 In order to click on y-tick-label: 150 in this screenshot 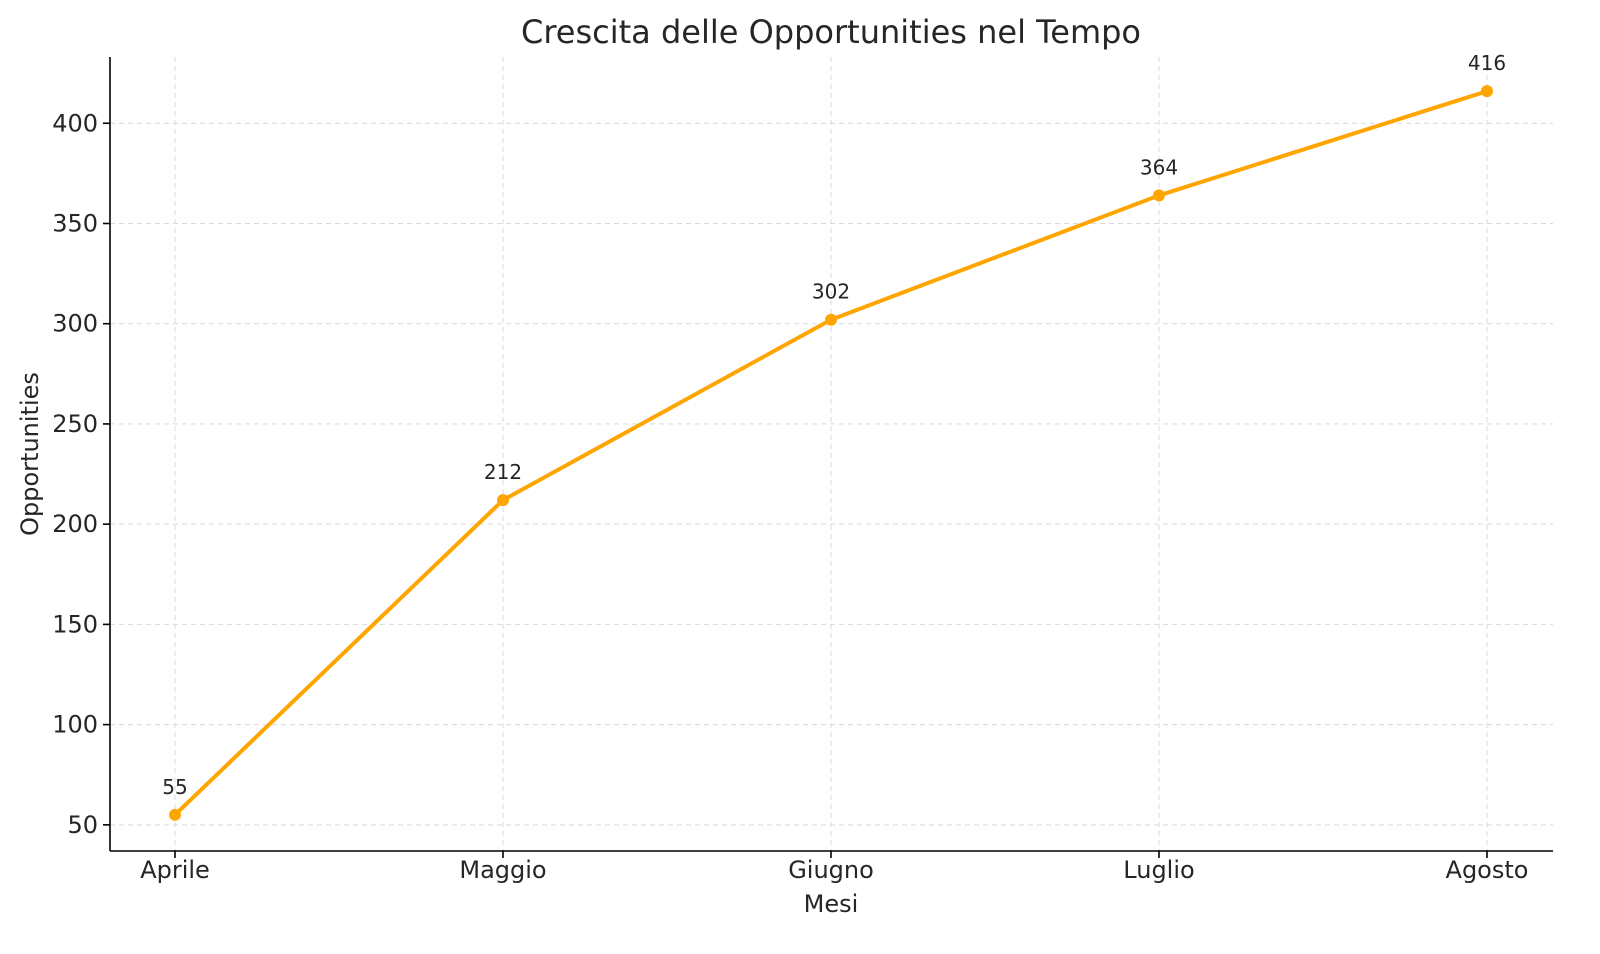, I will do `click(75, 624)`.